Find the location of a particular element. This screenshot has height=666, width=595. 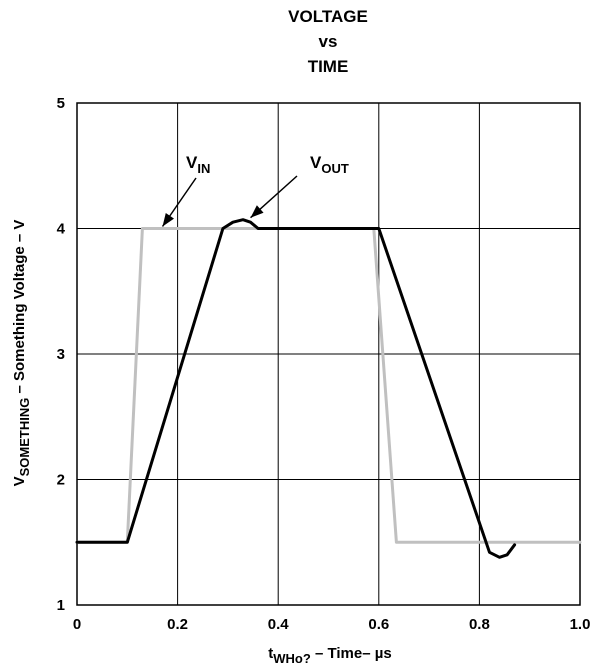

x-axis-label-main: t is located at coordinates (270, 653).